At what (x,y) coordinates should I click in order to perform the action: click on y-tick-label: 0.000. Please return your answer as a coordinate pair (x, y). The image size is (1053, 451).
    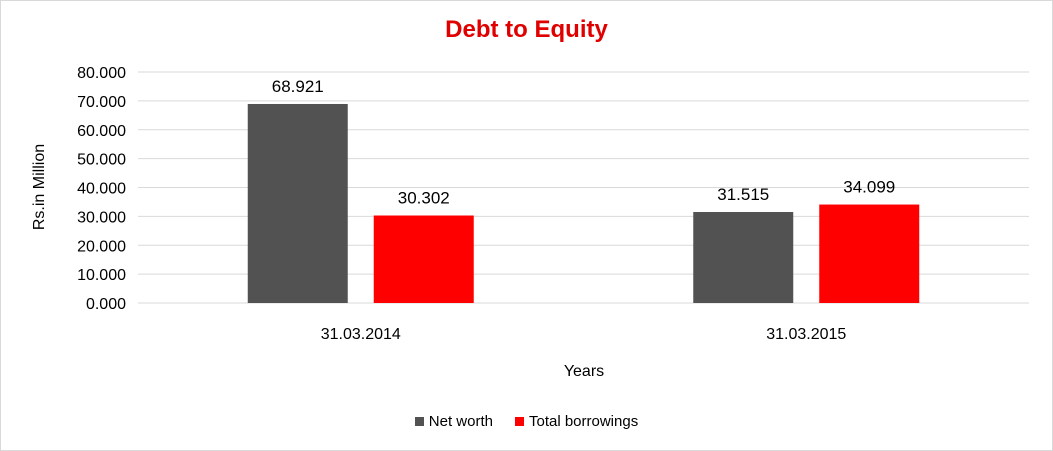
    Looking at the image, I should click on (106, 304).